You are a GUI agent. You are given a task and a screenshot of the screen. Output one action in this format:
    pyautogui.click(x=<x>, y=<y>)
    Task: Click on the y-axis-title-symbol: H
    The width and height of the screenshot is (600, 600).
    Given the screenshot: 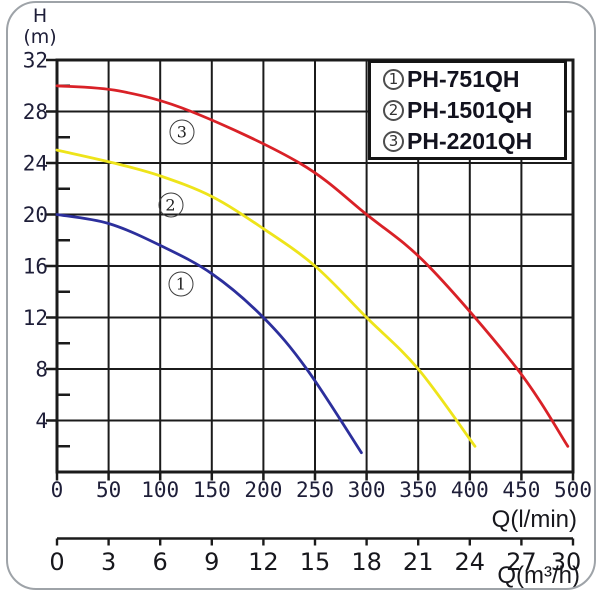 What is the action you would take?
    pyautogui.click(x=40, y=16)
    